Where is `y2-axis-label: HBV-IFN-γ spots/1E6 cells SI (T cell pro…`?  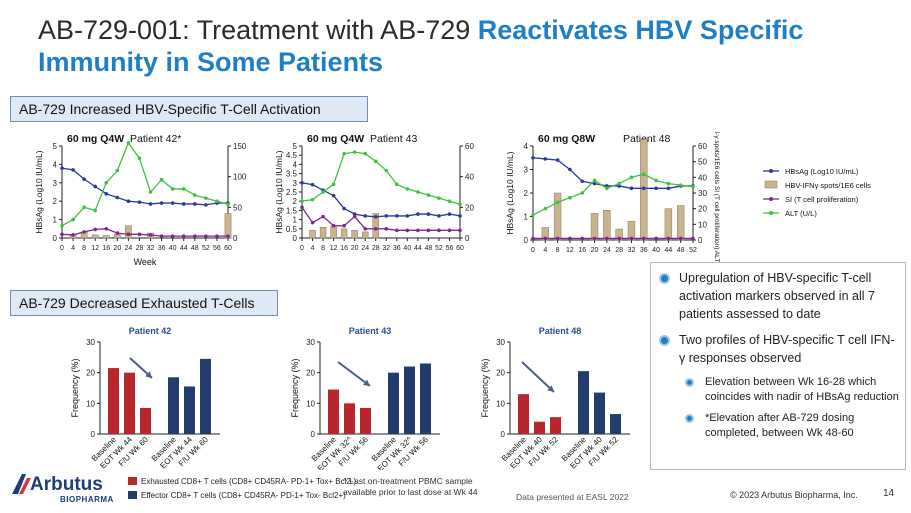
y2-axis-label: HBV-IFN-γ spots/1E6 cells SI (T cell pro… is located at coordinates (716, 197).